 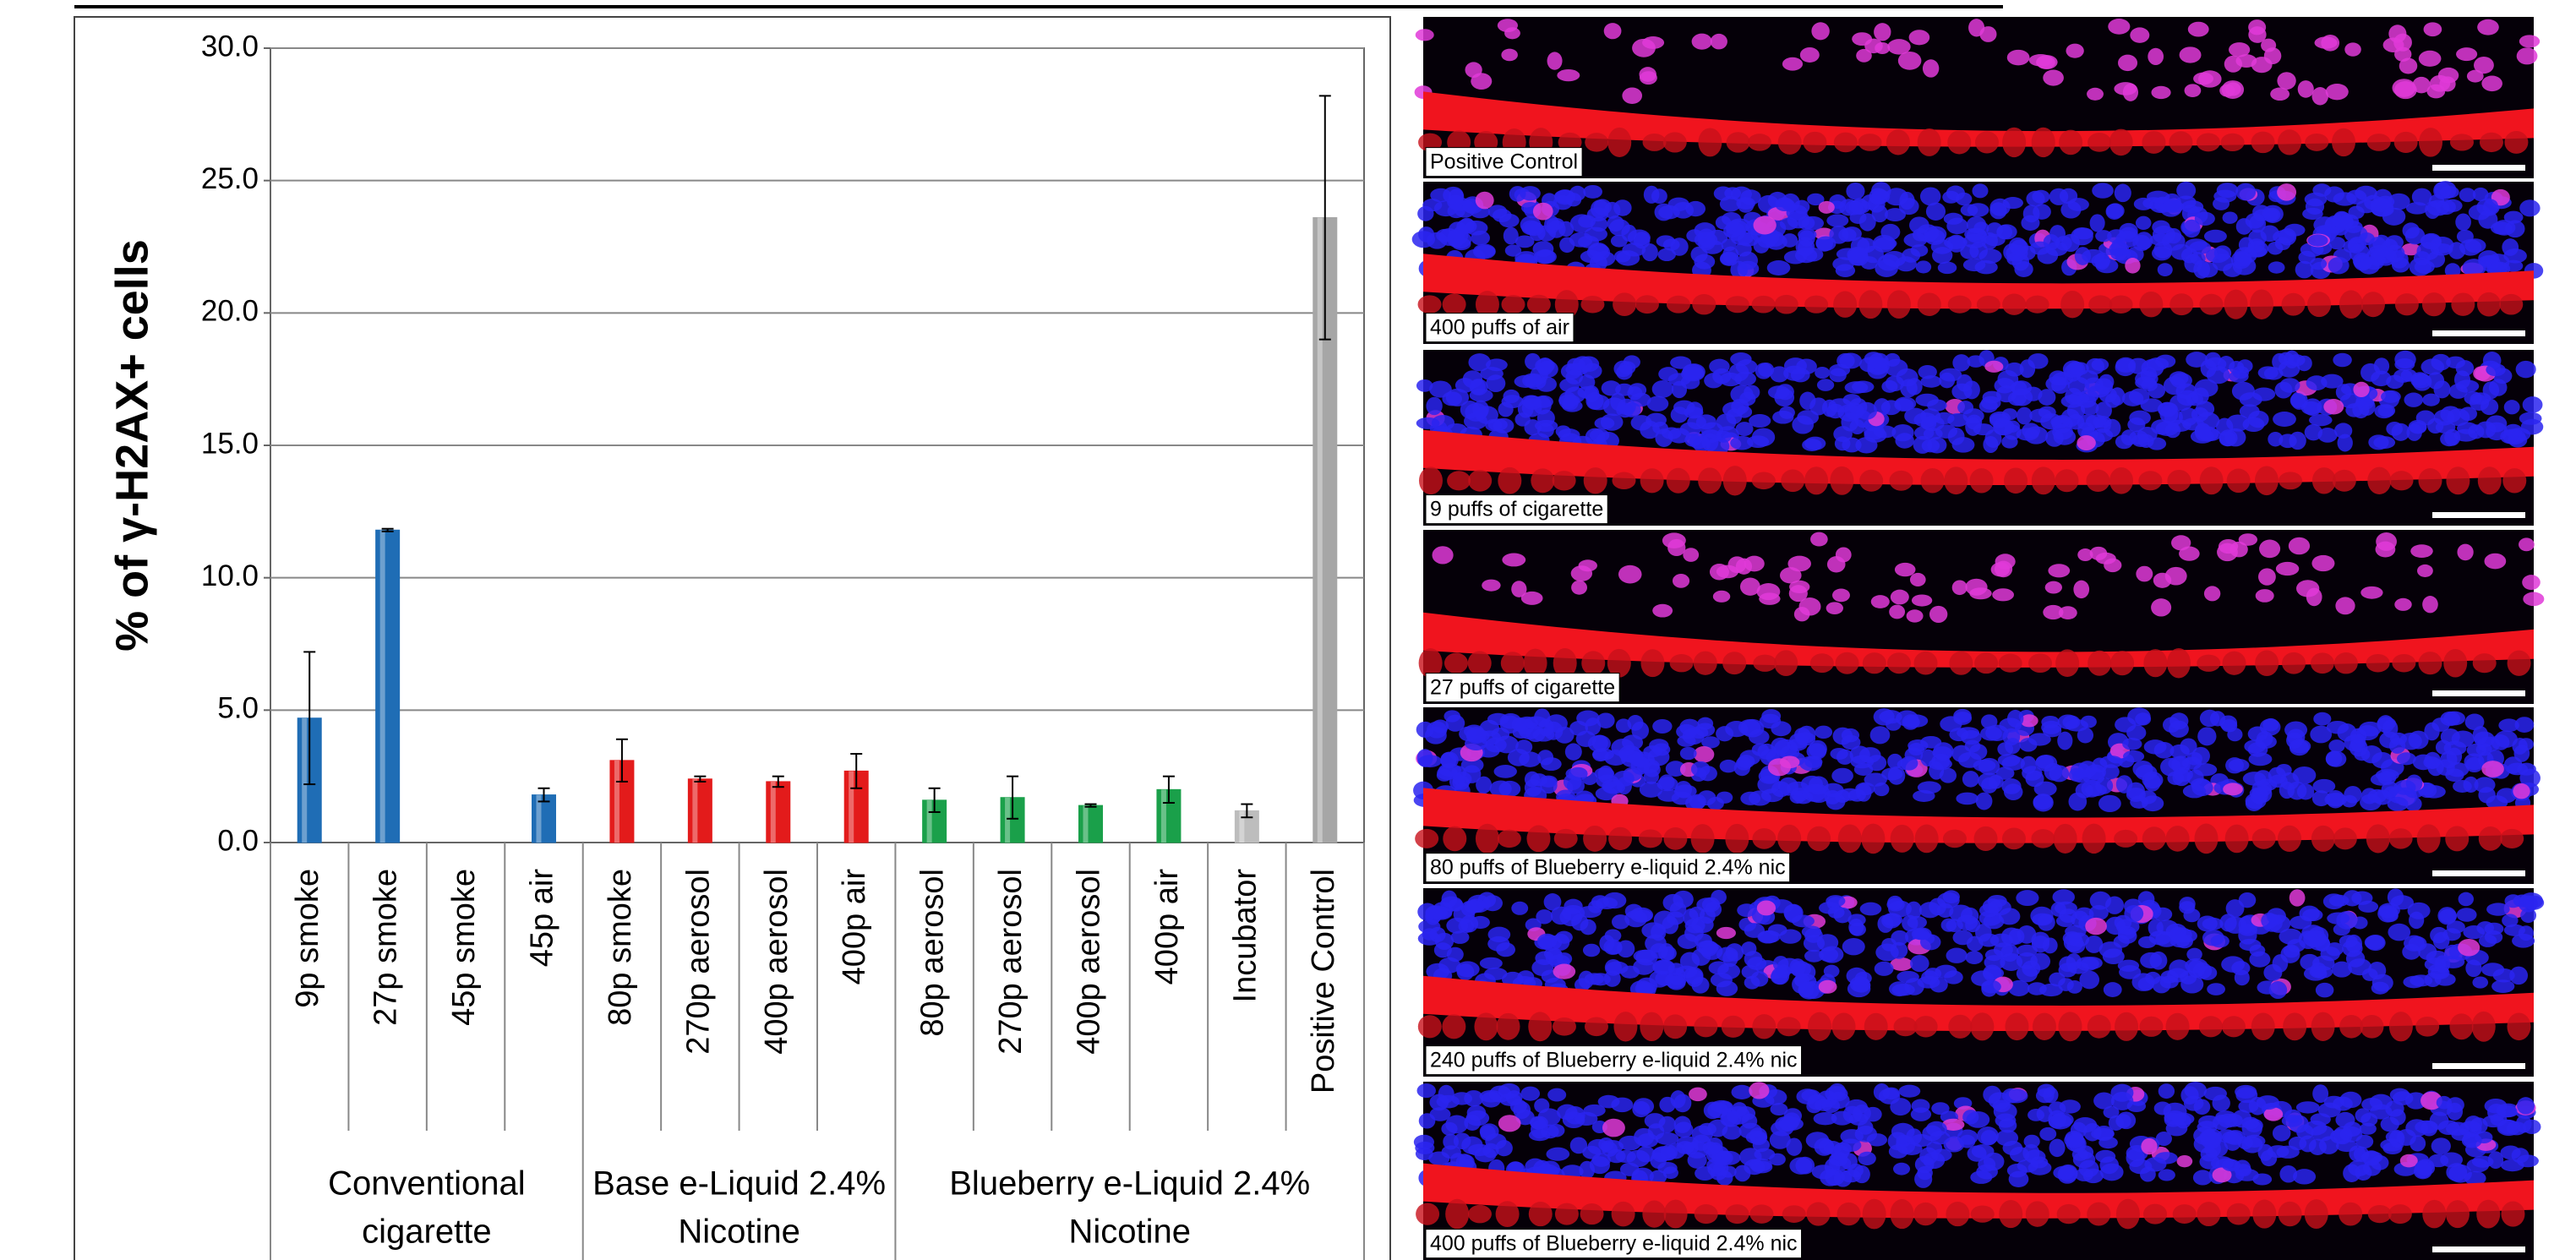 I want to click on x-tick-label: Incubator, so click(x=1245, y=936).